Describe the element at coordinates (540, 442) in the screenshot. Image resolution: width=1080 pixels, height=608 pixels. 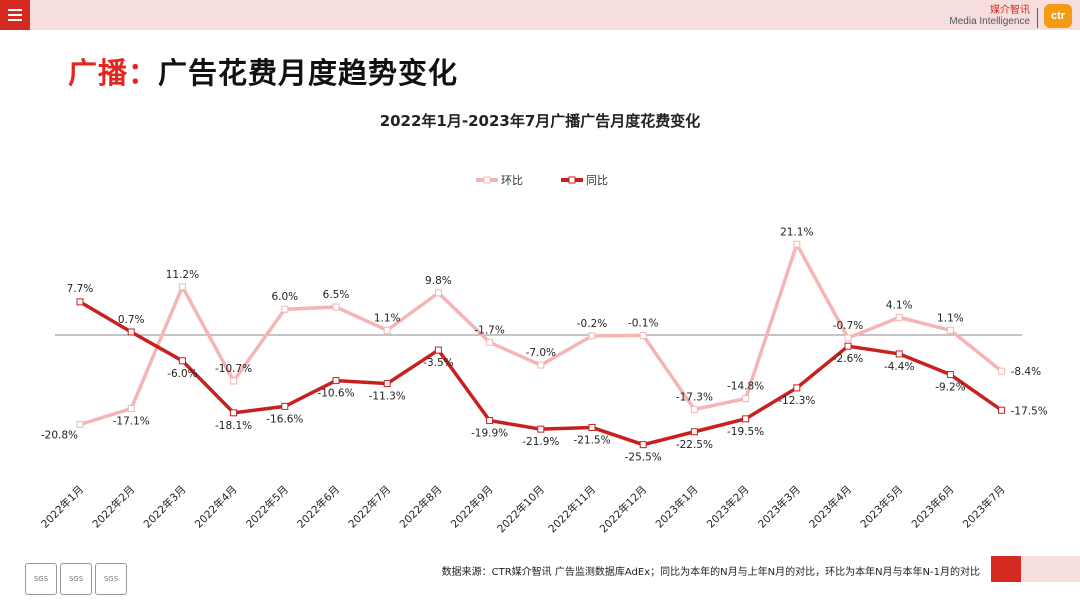
I see `data-label: -21.9%` at that location.